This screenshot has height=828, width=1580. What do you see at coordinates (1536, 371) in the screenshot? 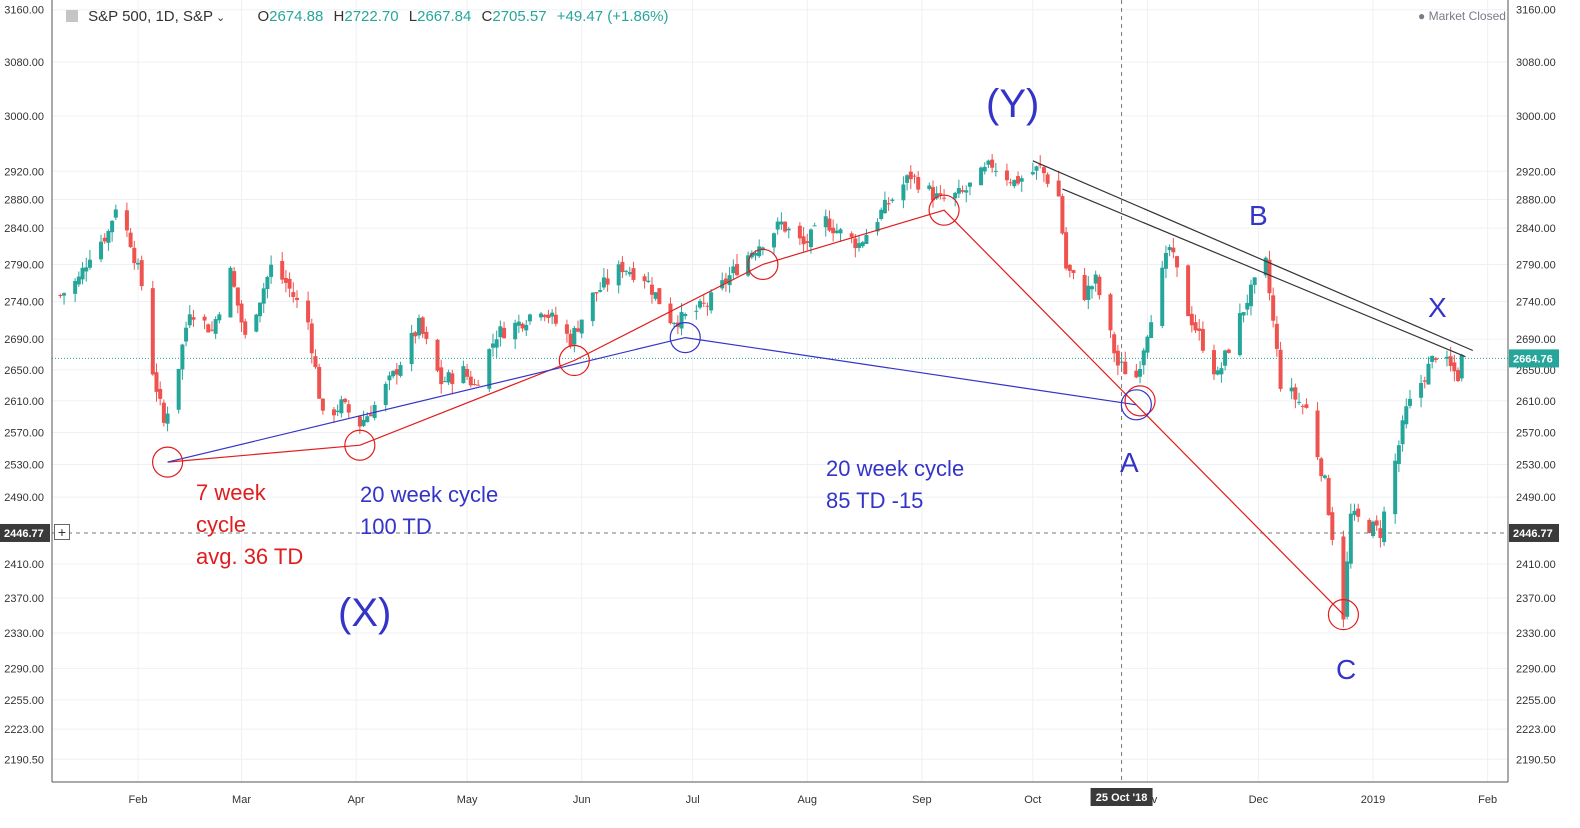
I see `y-tick-label-right: 2650.00` at bounding box center [1536, 371].